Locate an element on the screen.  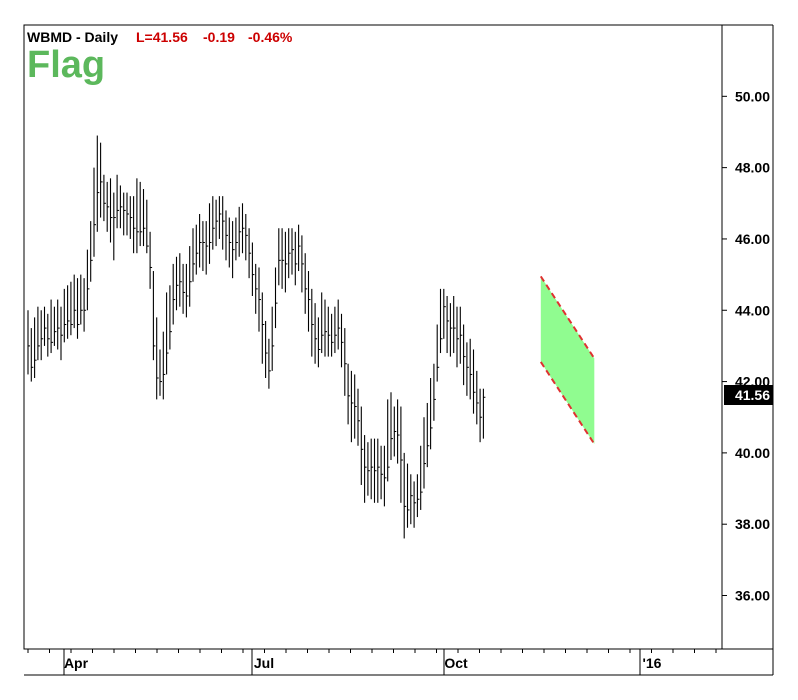
x-tick-label: Oct is located at coordinates (456, 663).